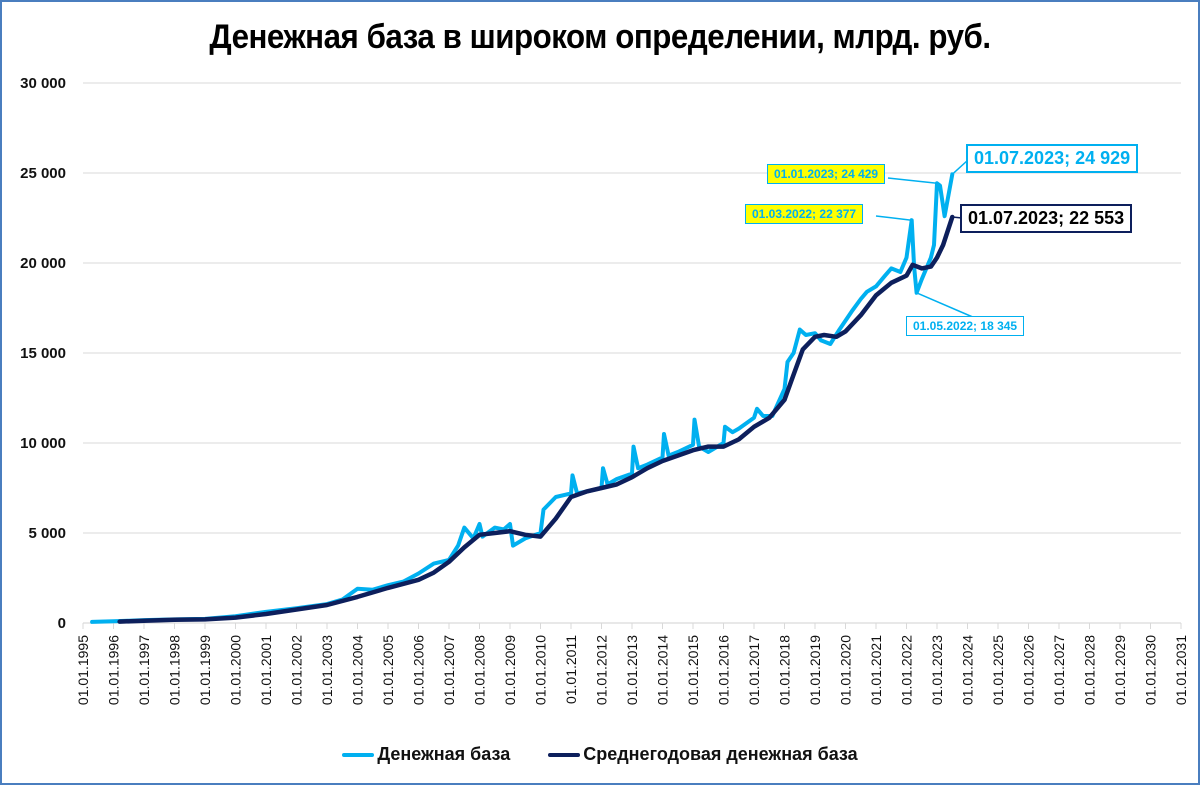 The image size is (1200, 785). What do you see at coordinates (1059, 670) in the screenshot?
I see `x-tick-label: 01.01.2027` at bounding box center [1059, 670].